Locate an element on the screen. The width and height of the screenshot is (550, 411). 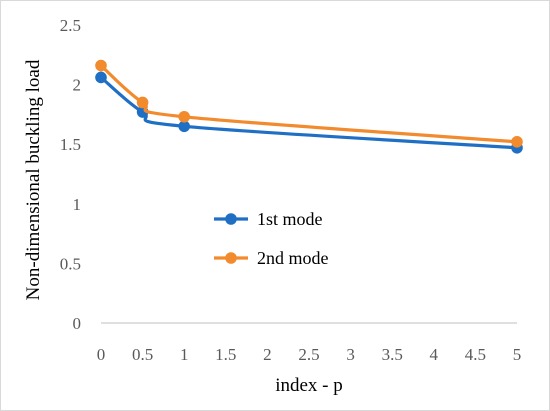
x-axis-title: index - p is located at coordinates (309, 385).